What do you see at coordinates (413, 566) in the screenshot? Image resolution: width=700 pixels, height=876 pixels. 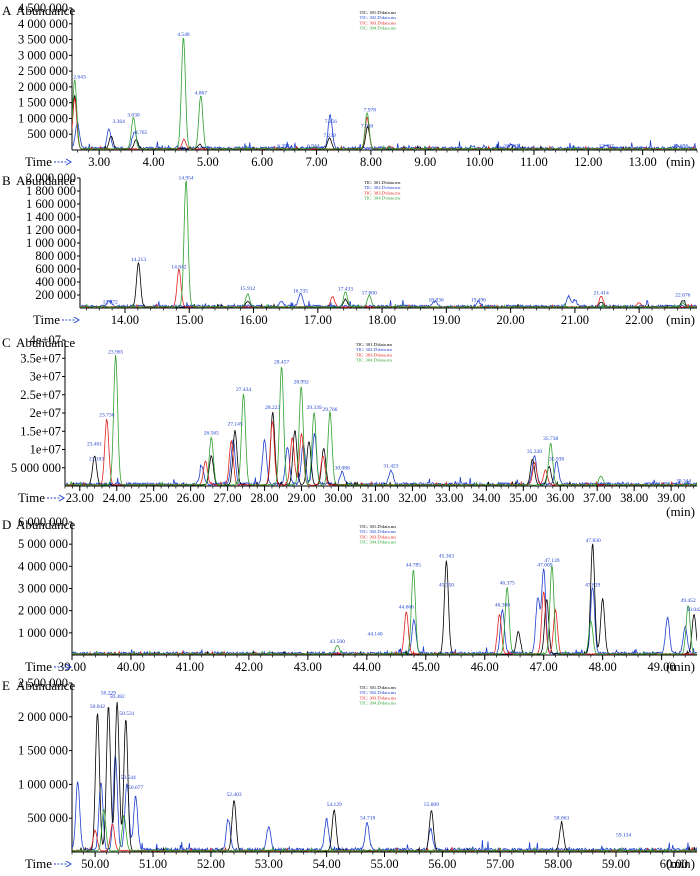 I see `peak-label: 44.785` at bounding box center [413, 566].